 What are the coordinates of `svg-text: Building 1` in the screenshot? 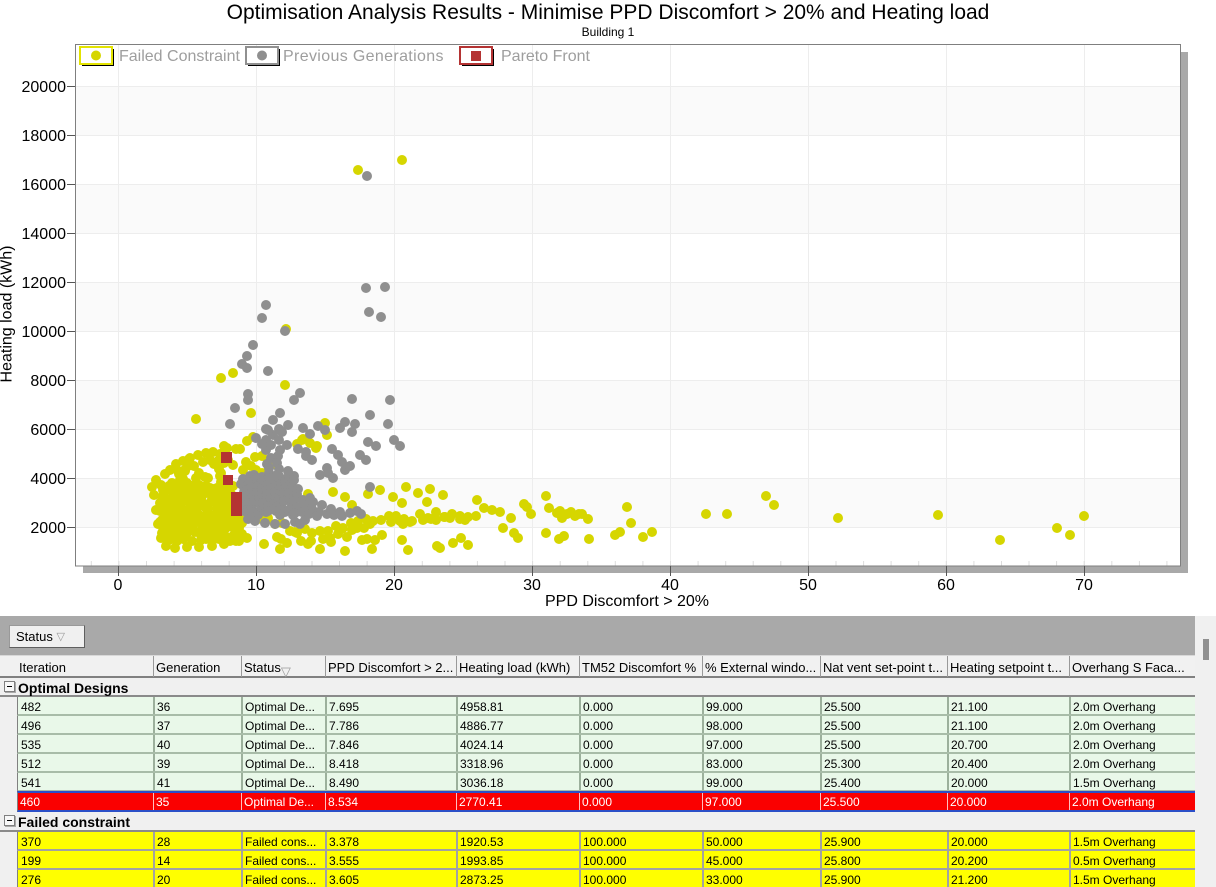 It's located at (608, 32).